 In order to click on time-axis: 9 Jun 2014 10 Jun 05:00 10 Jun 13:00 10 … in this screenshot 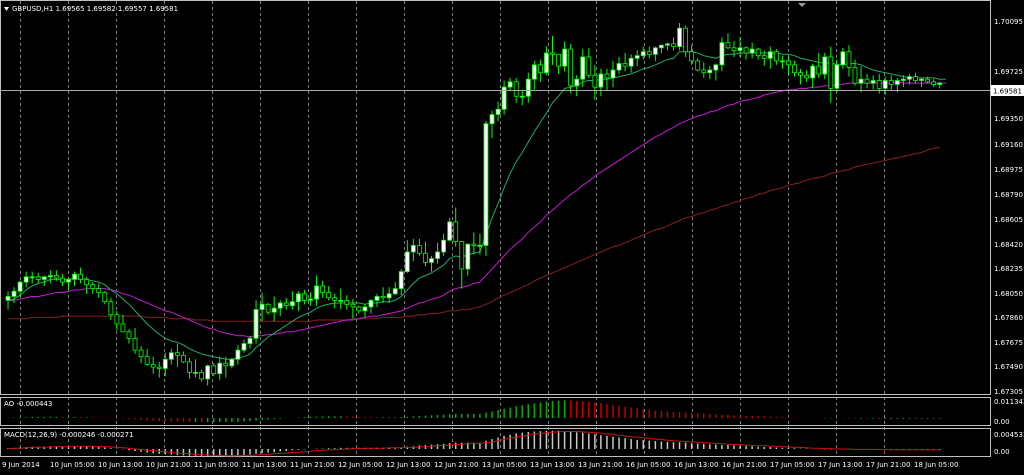, I will do `click(480, 465)`.